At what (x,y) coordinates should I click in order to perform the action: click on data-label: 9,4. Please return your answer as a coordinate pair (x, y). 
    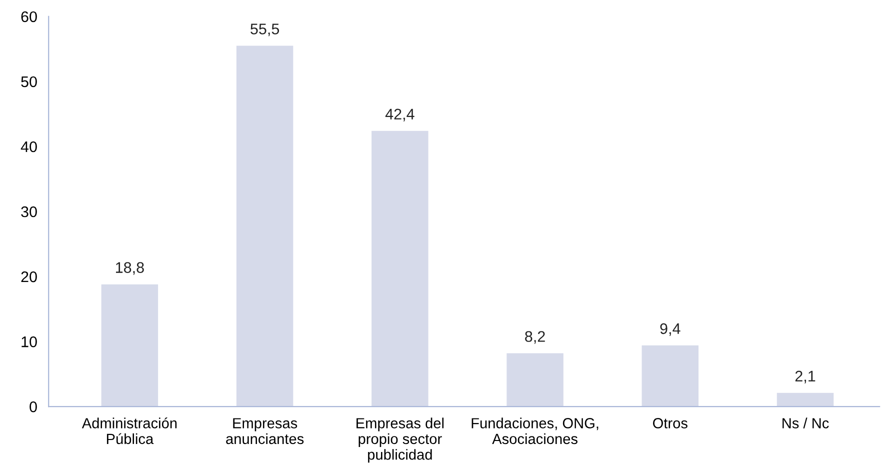
    Looking at the image, I should click on (670, 329).